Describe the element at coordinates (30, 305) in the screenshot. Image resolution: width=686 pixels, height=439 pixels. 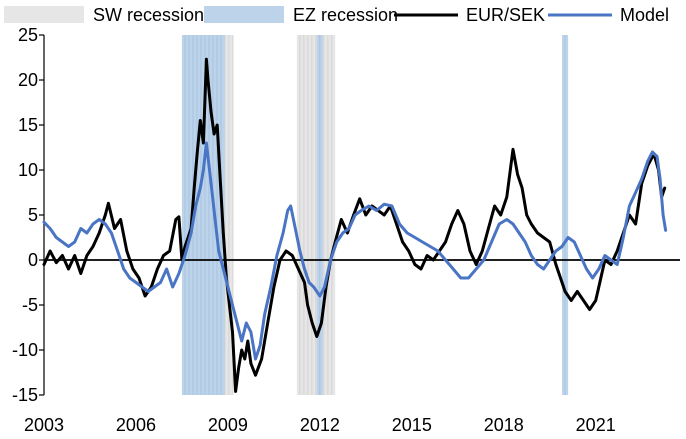
I see `y-tick-label: -5` at that location.